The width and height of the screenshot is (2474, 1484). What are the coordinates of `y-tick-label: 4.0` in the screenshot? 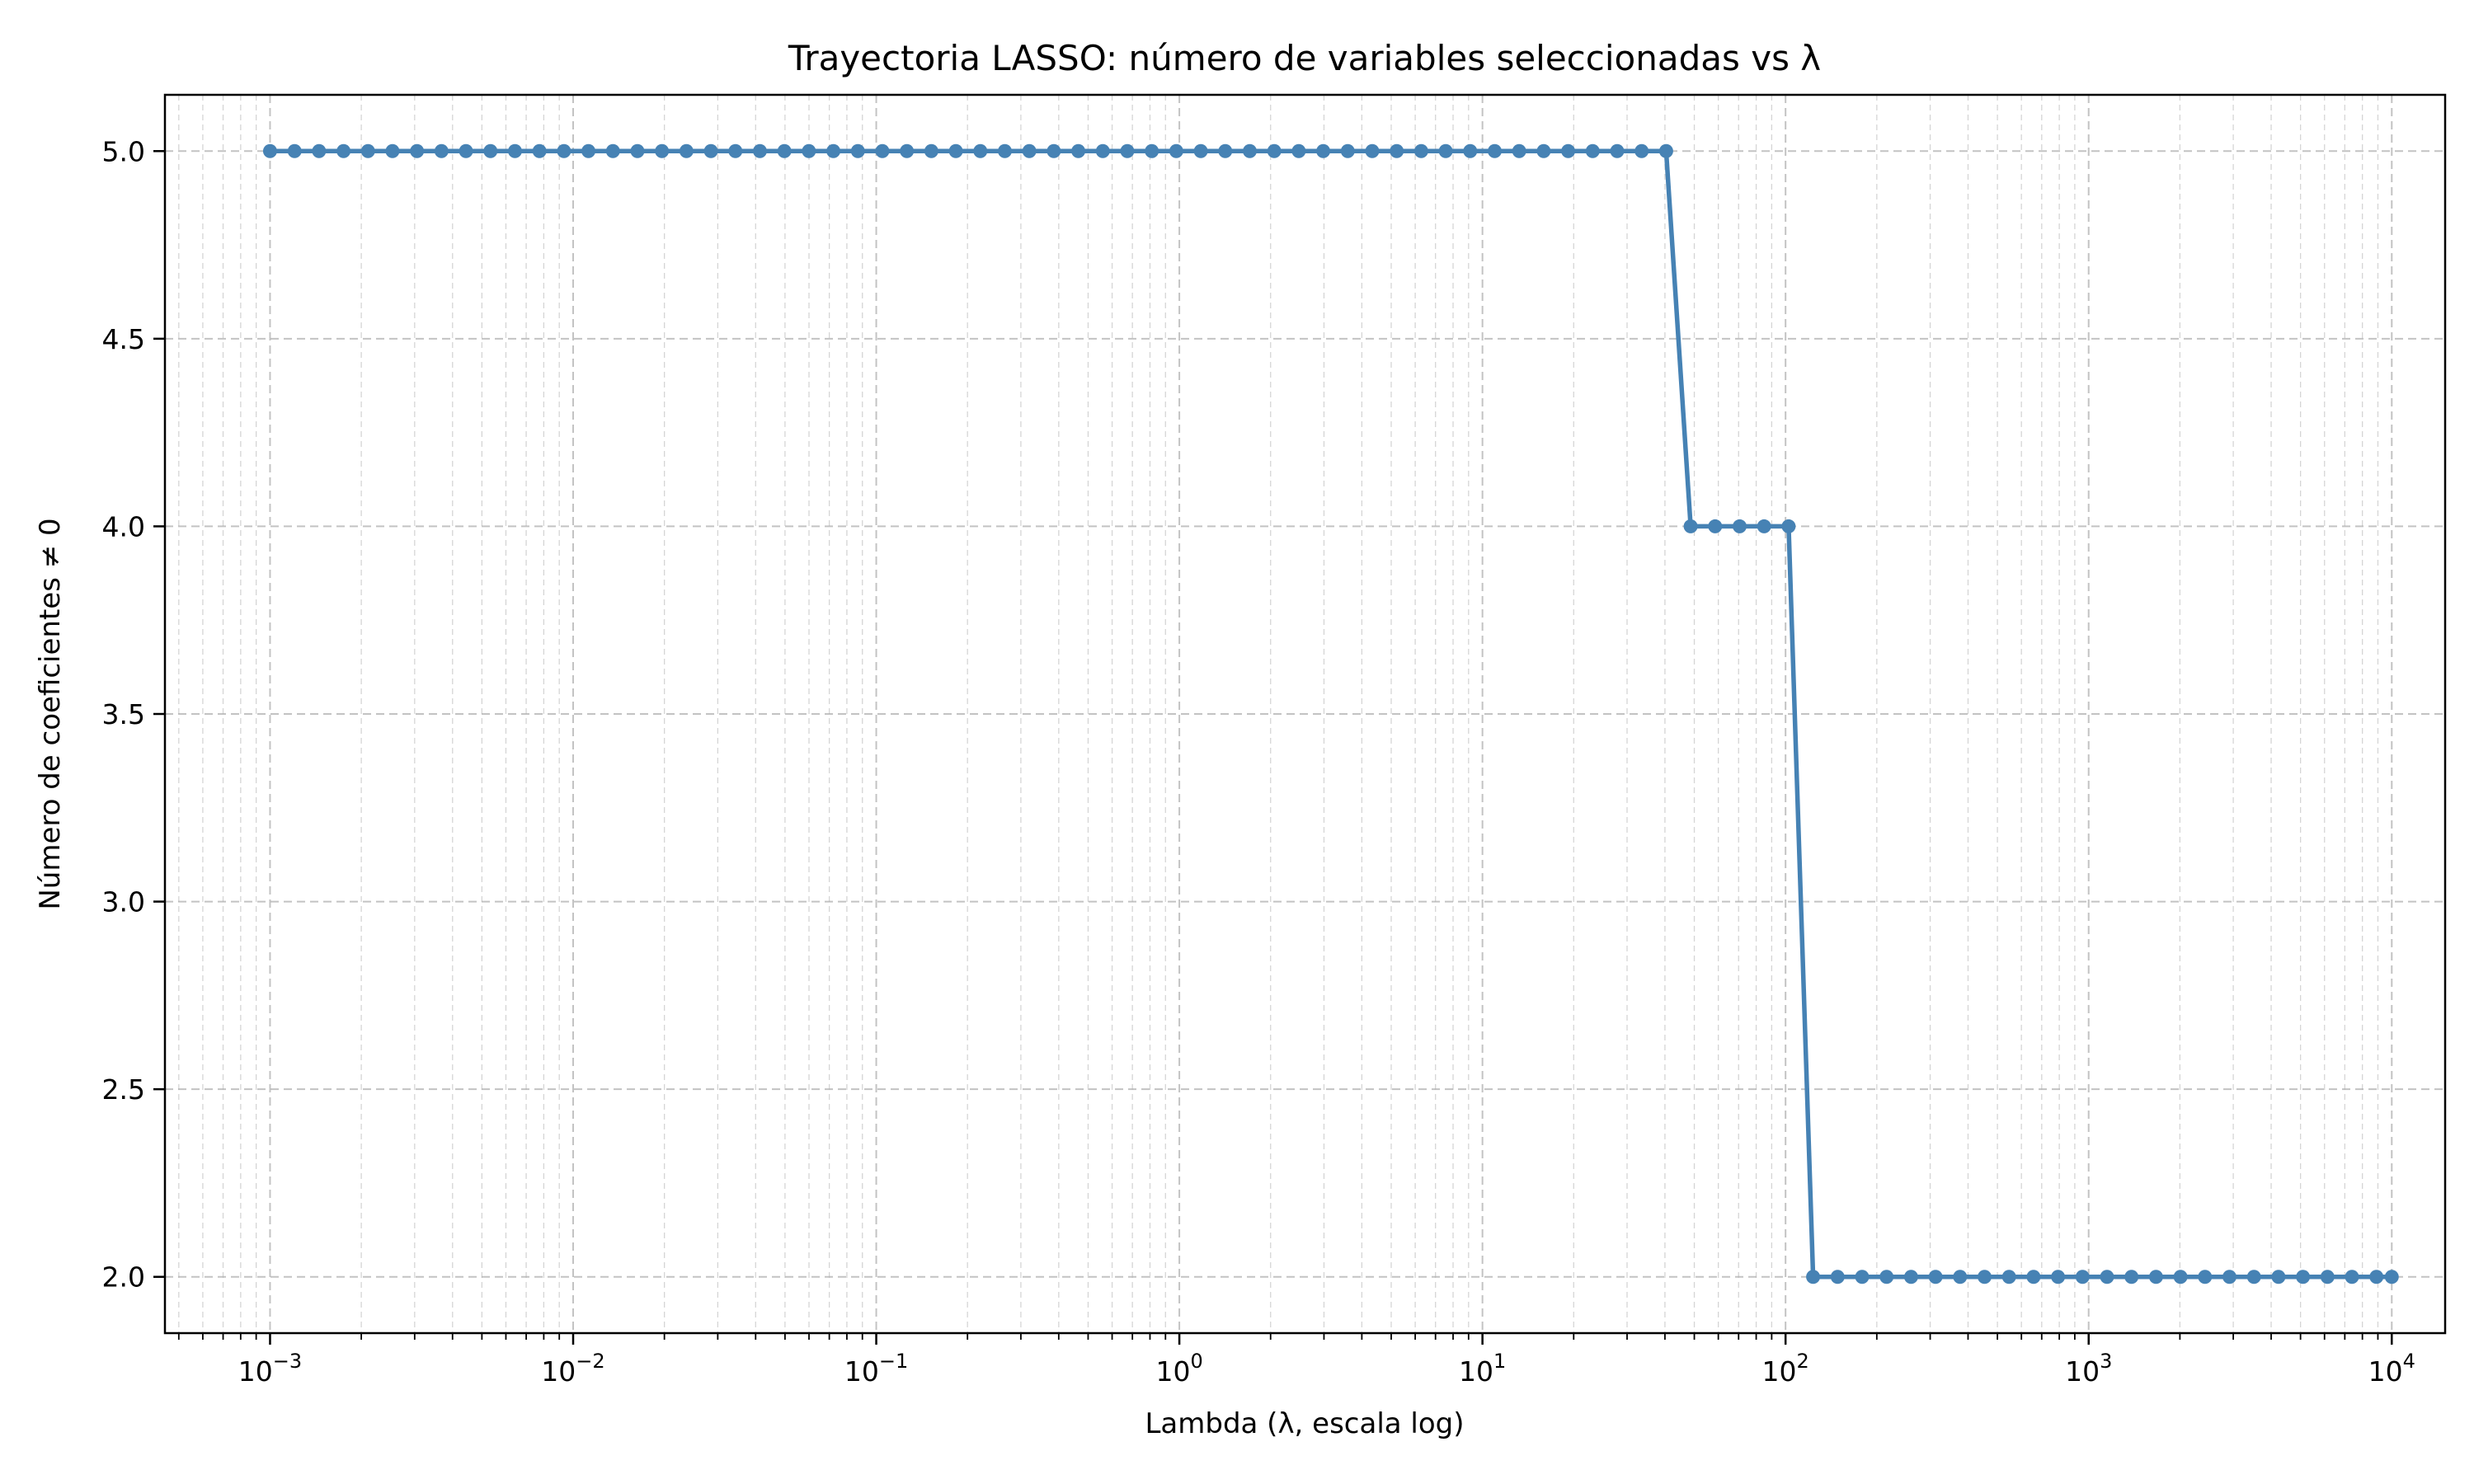 It's located at (123, 526).